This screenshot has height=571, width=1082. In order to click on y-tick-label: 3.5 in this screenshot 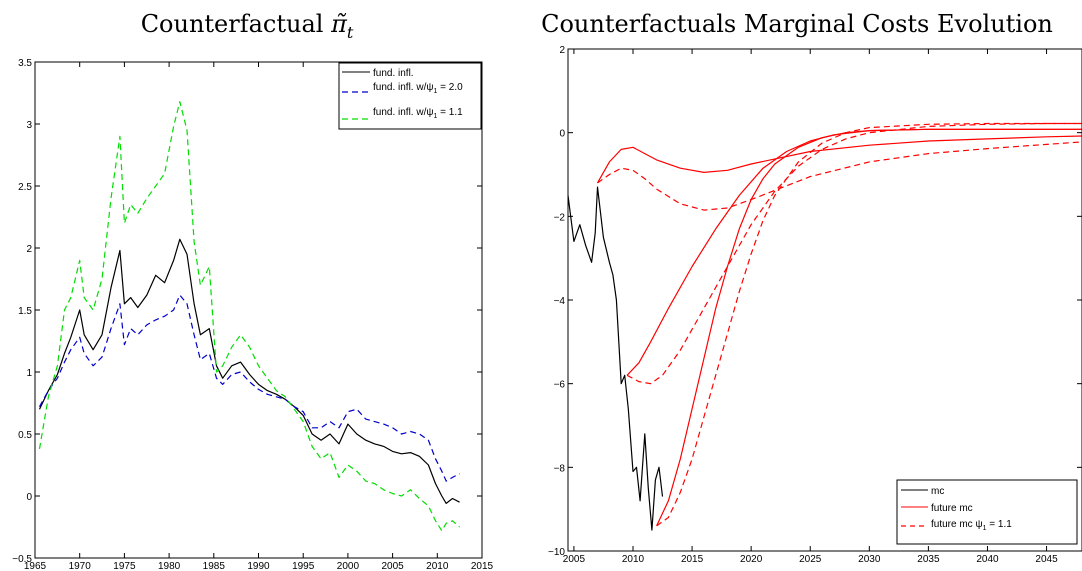, I will do `click(25, 63)`.